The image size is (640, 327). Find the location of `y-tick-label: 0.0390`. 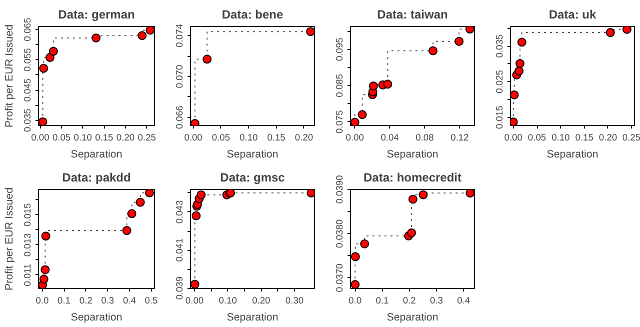

y-tick-label: 0.0390 is located at coordinates (339, 189).